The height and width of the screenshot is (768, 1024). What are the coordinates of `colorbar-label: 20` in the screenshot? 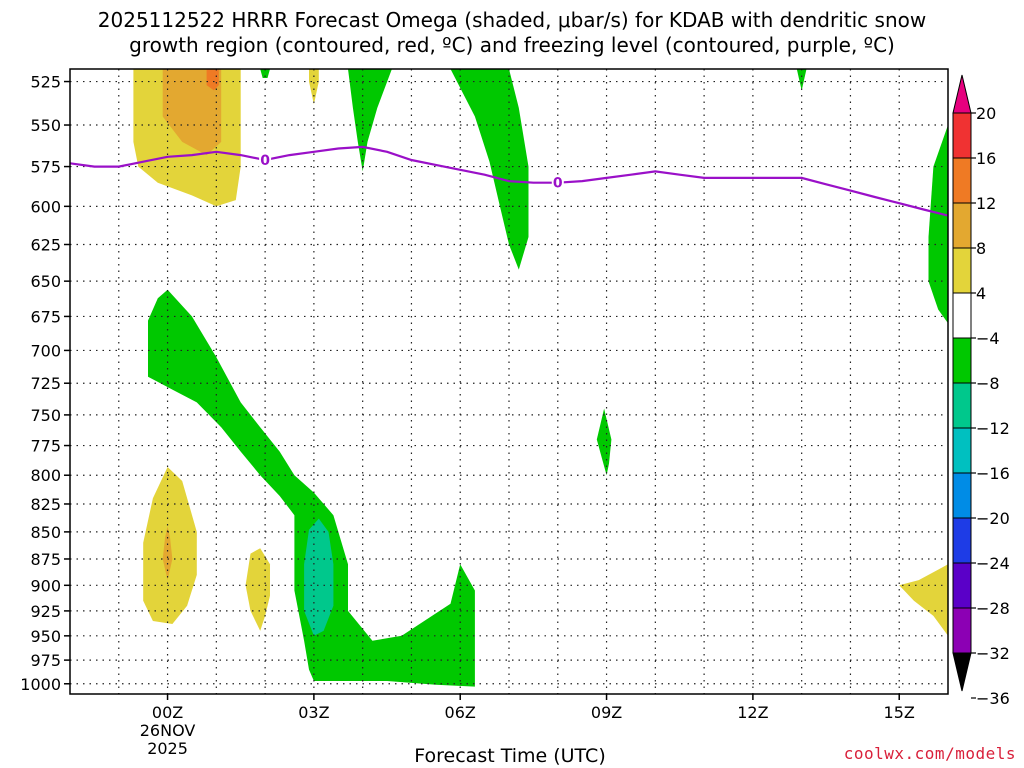 It's located at (986, 113).